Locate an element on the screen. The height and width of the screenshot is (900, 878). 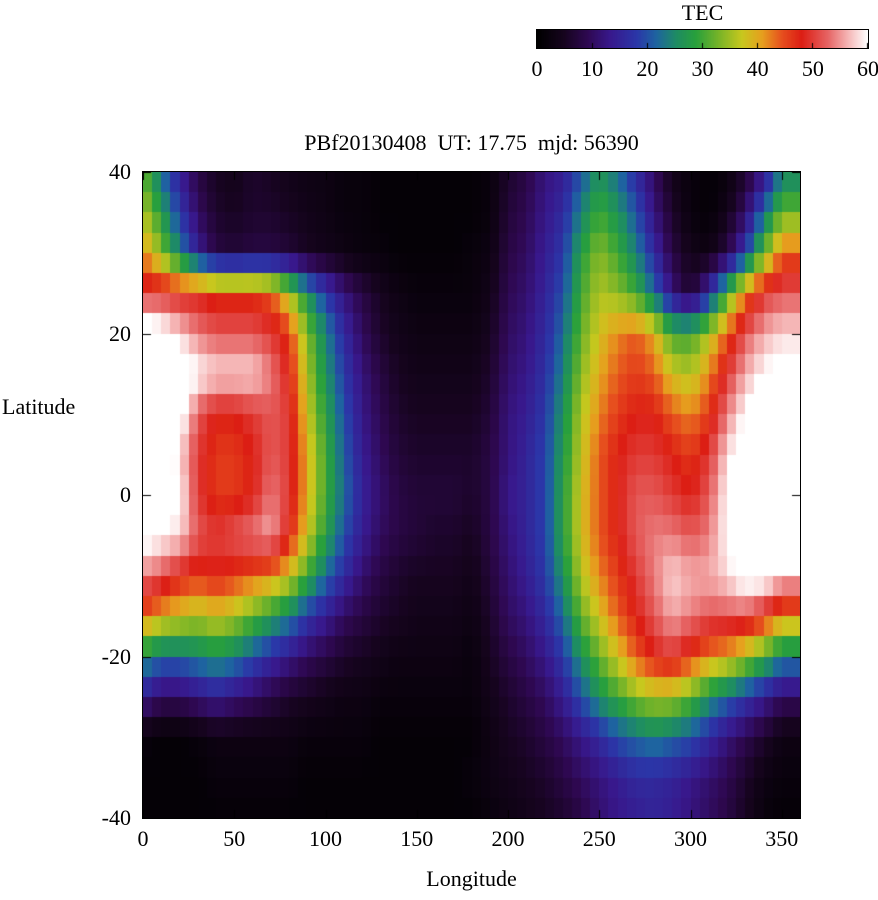
colorbar-title: TEC is located at coordinates (702, 12).